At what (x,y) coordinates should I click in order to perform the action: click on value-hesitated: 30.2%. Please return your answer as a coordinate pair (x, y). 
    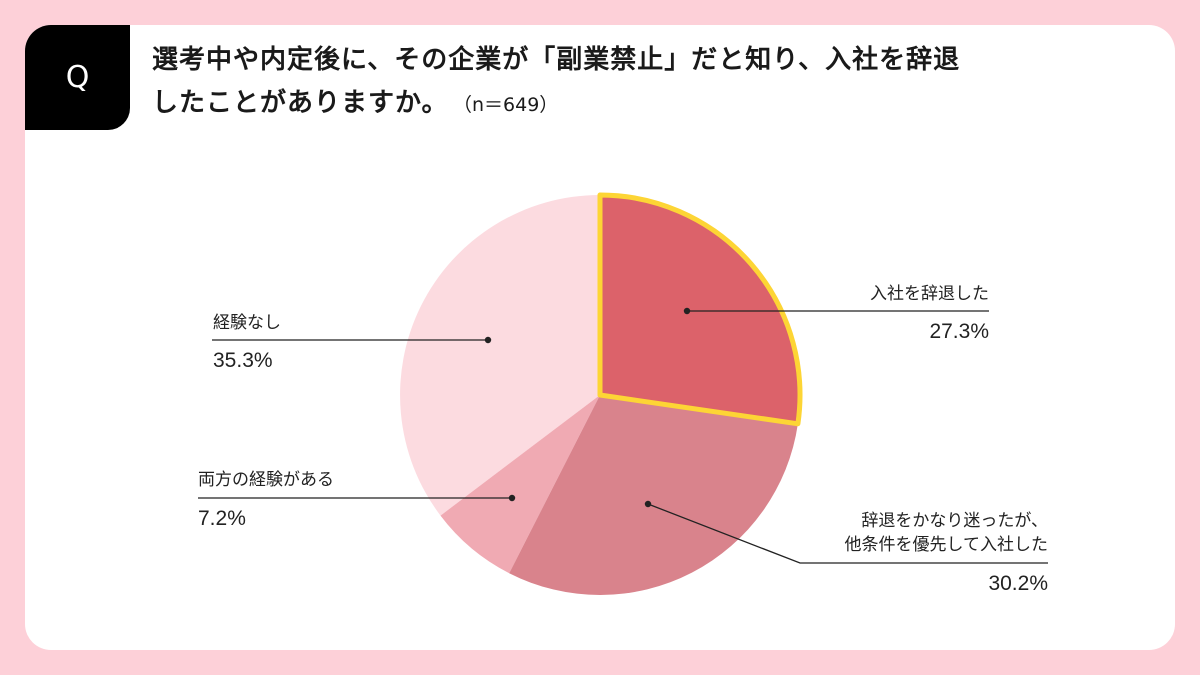
    Looking at the image, I should click on (1018, 583).